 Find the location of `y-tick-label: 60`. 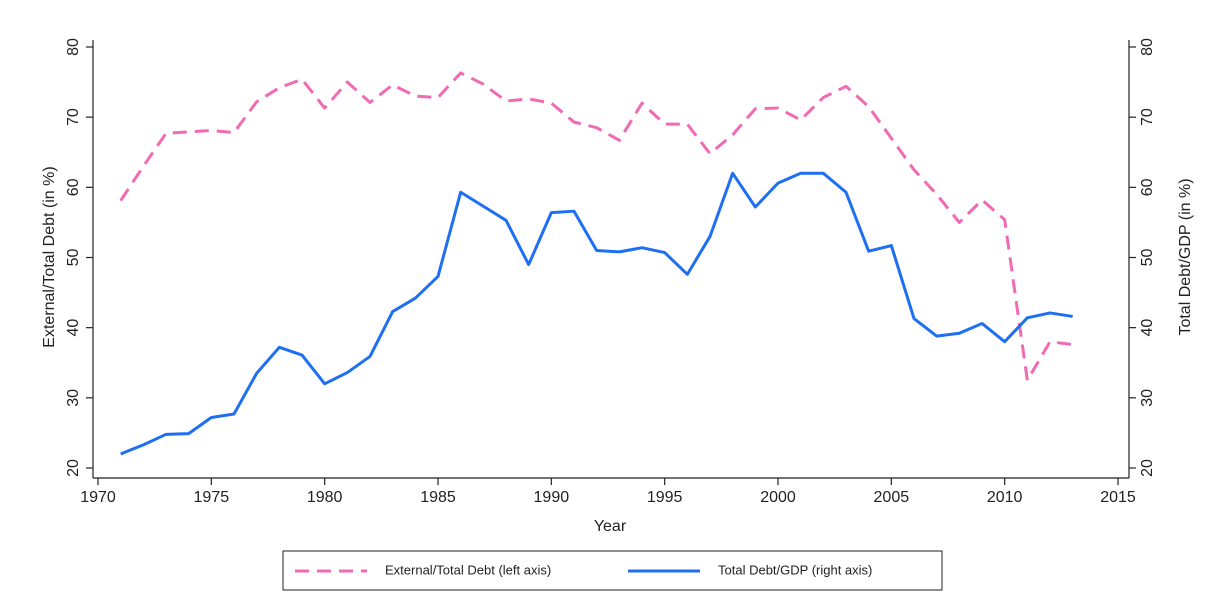

y-tick-label: 60 is located at coordinates (73, 187).